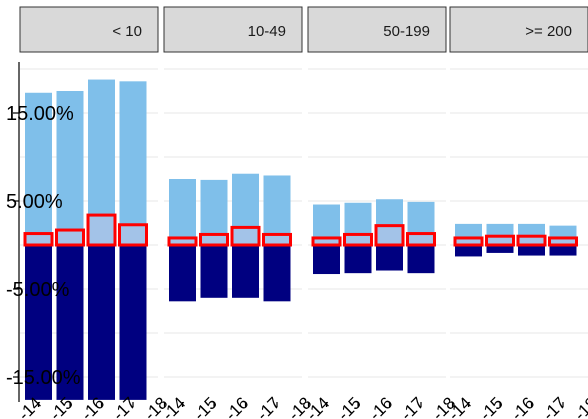  What do you see at coordinates (267, 31) in the screenshot?
I see `facet-label-1: 10-49` at bounding box center [267, 31].